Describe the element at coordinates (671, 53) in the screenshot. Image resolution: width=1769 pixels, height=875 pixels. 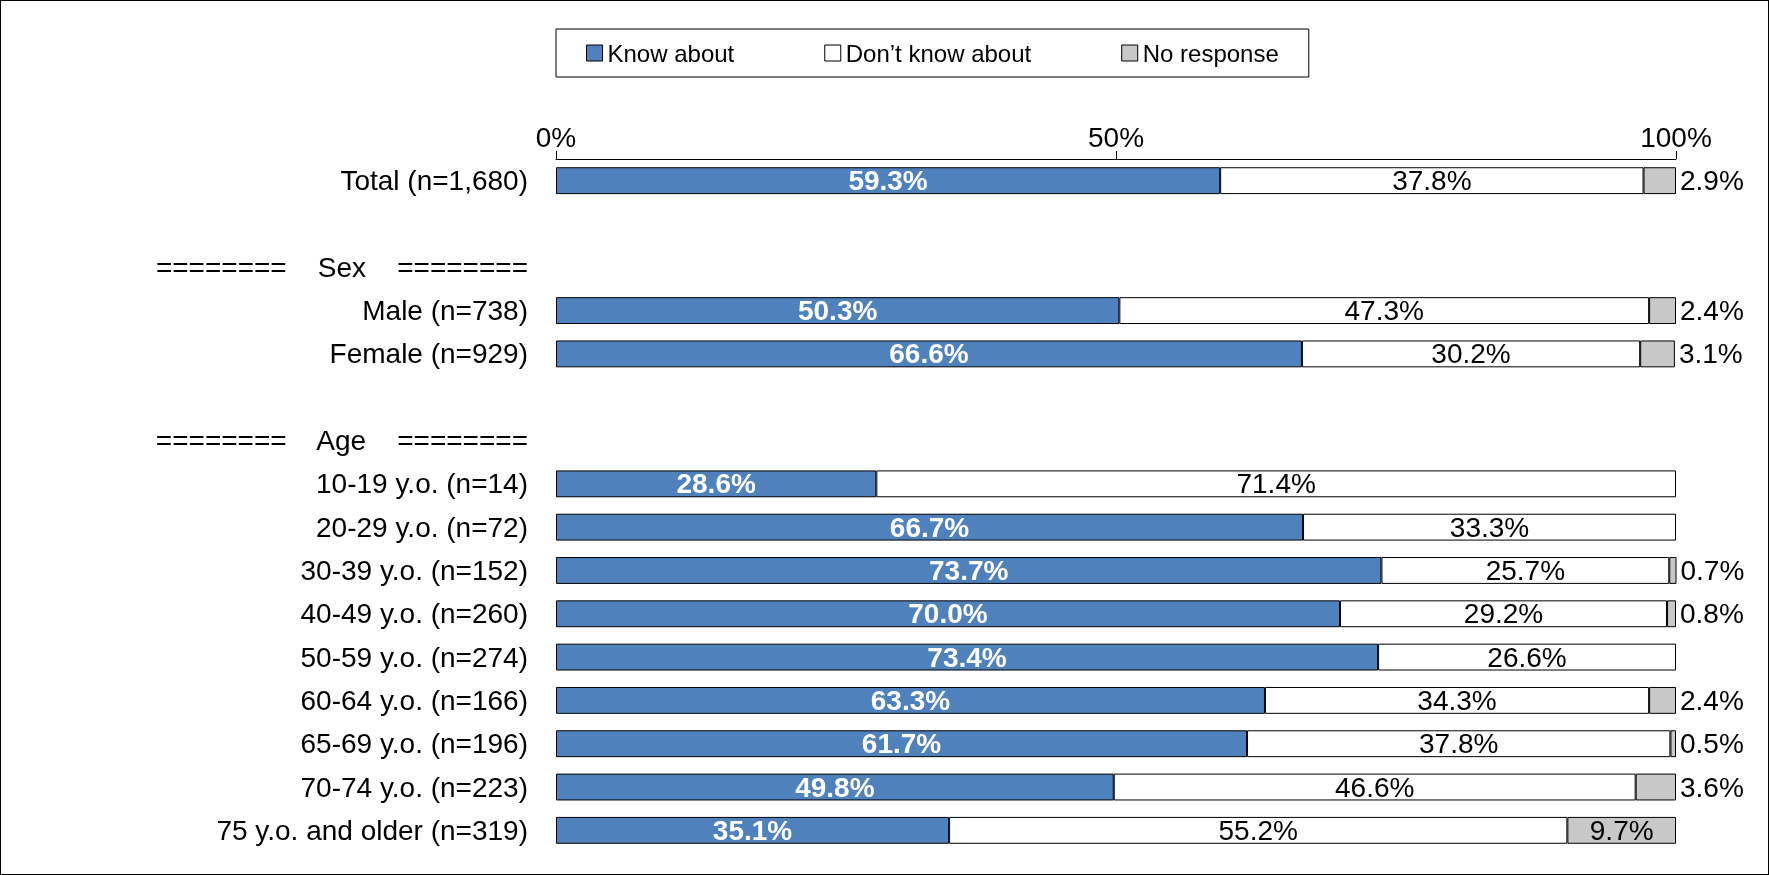
I see `legend-label: Know about` at that location.